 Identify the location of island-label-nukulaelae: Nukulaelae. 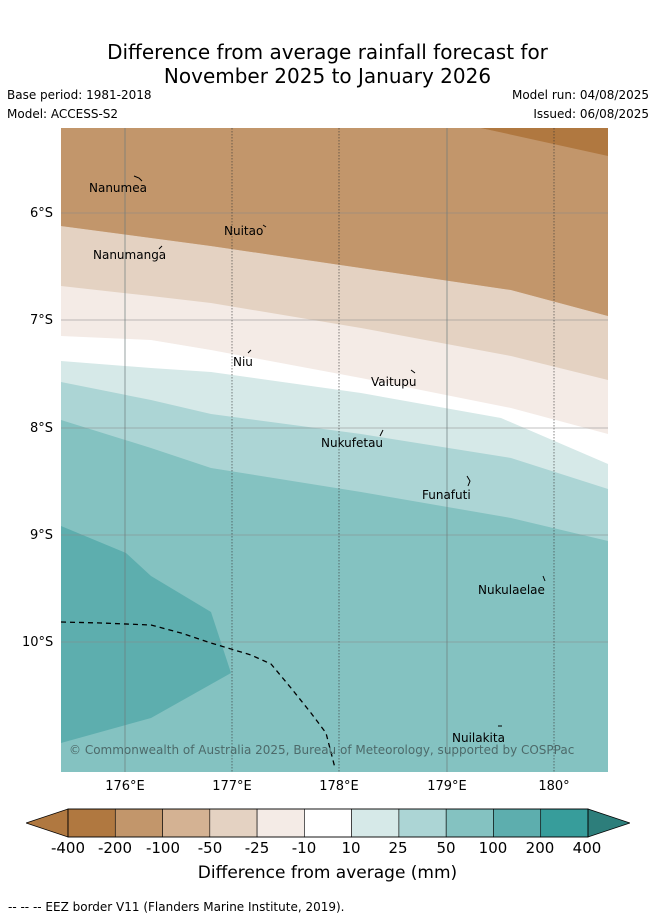
(511, 590).